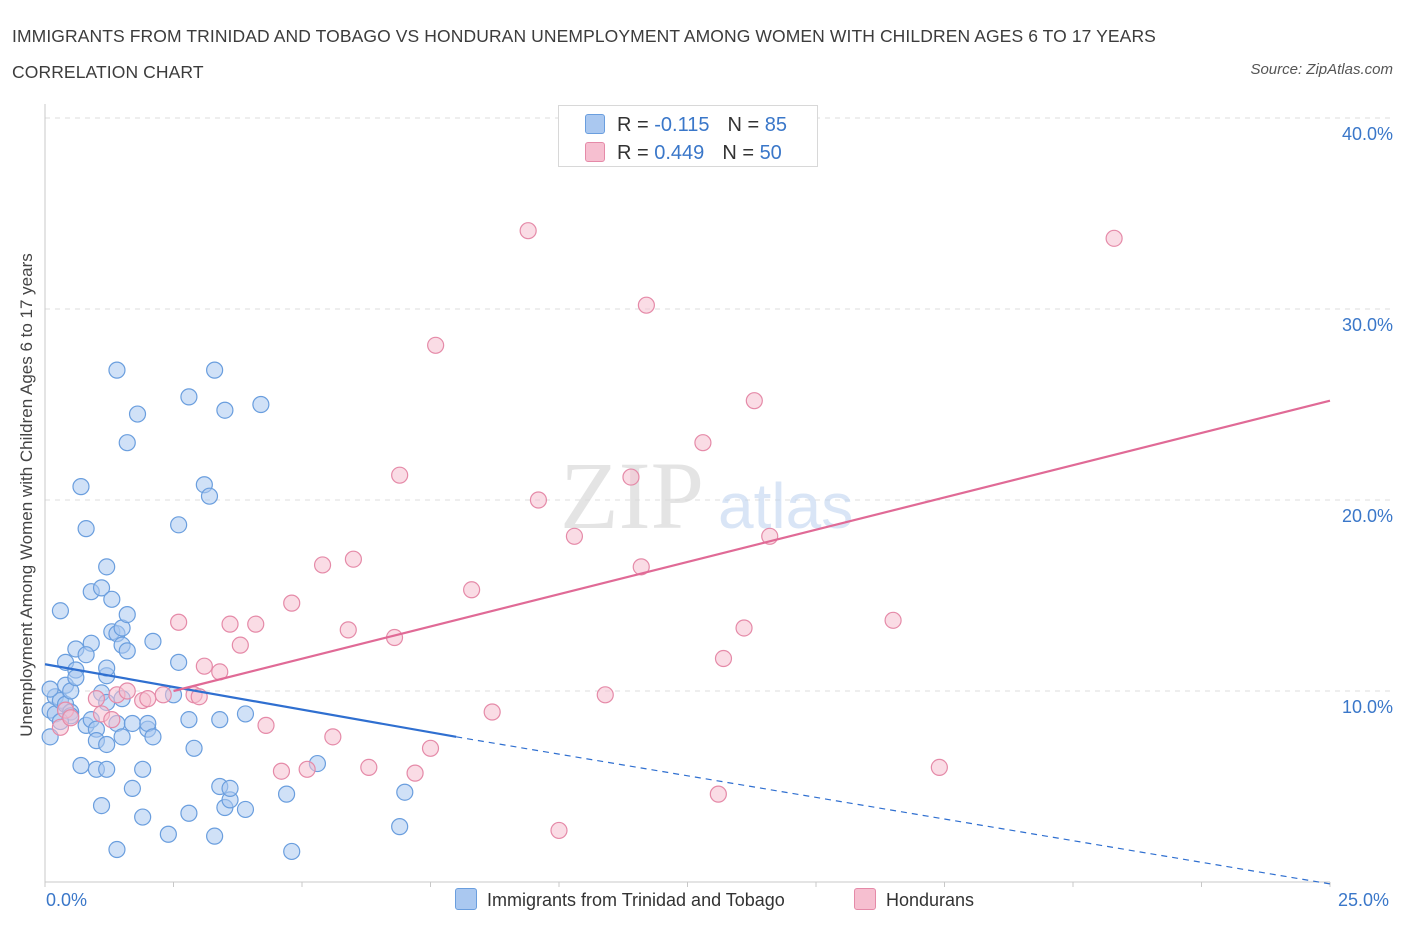  I want to click on legend-item-trinidad: Immigrants from Trinidad and Tobago, so click(620, 899).